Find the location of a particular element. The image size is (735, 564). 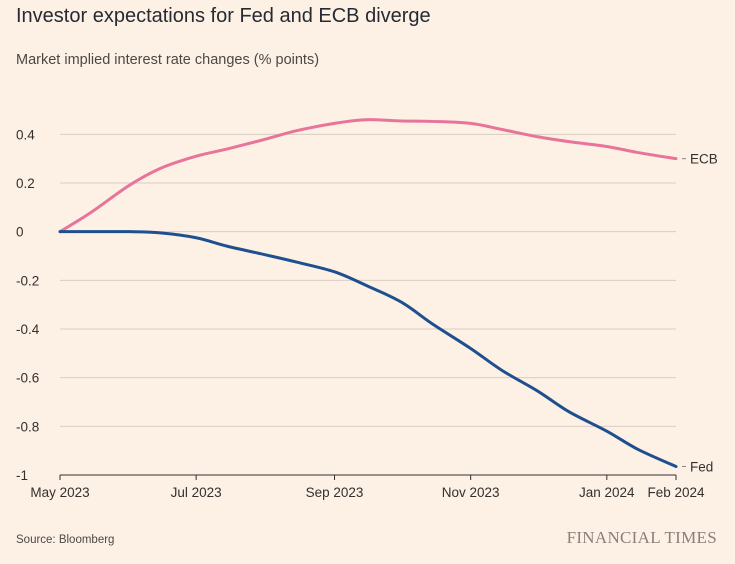

y-tick-label: 0.2 is located at coordinates (25, 183).